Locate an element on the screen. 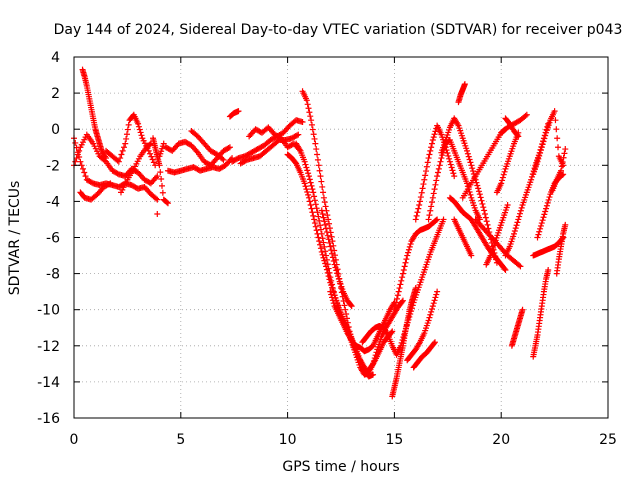 This screenshot has height=480, width=640. y-tick-label: -2 is located at coordinates (53, 166).